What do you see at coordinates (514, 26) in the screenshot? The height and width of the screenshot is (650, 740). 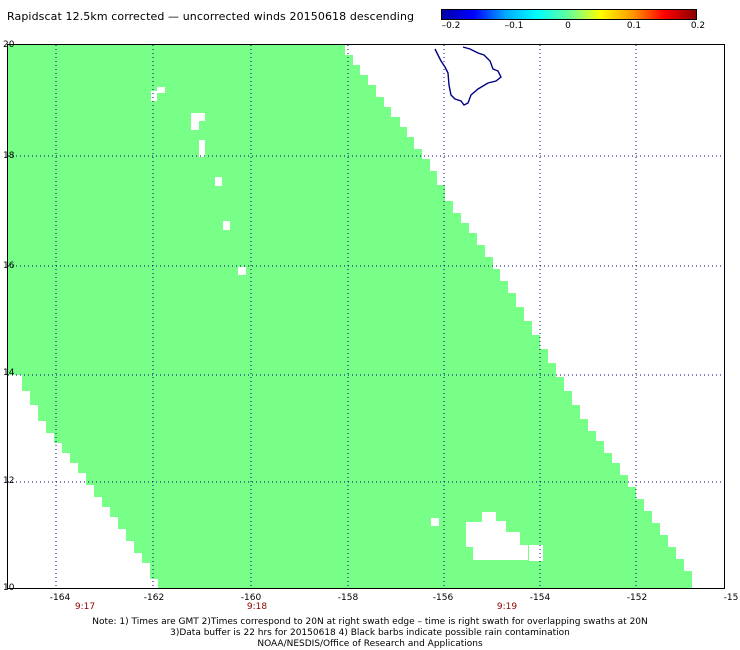 I see `colorbar-label-neg: –0.1` at bounding box center [514, 26].